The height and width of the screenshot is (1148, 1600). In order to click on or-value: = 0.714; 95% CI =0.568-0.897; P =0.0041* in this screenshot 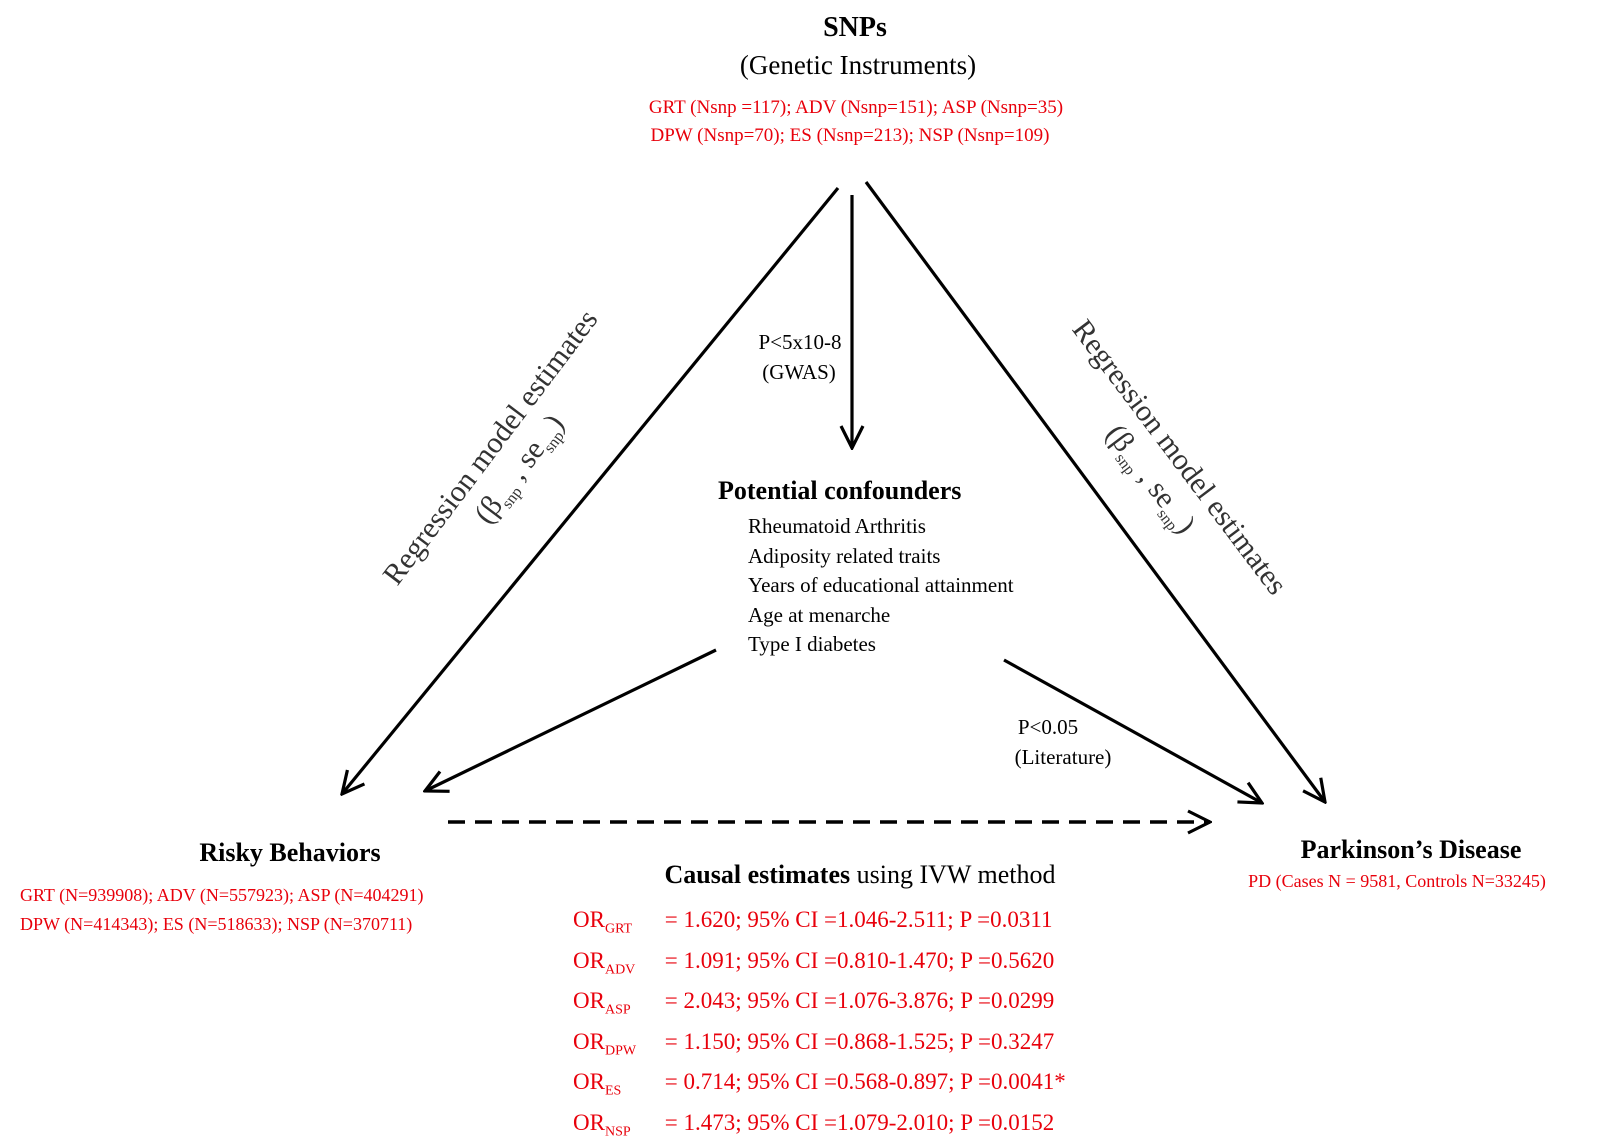, I will do `click(862, 1082)`.